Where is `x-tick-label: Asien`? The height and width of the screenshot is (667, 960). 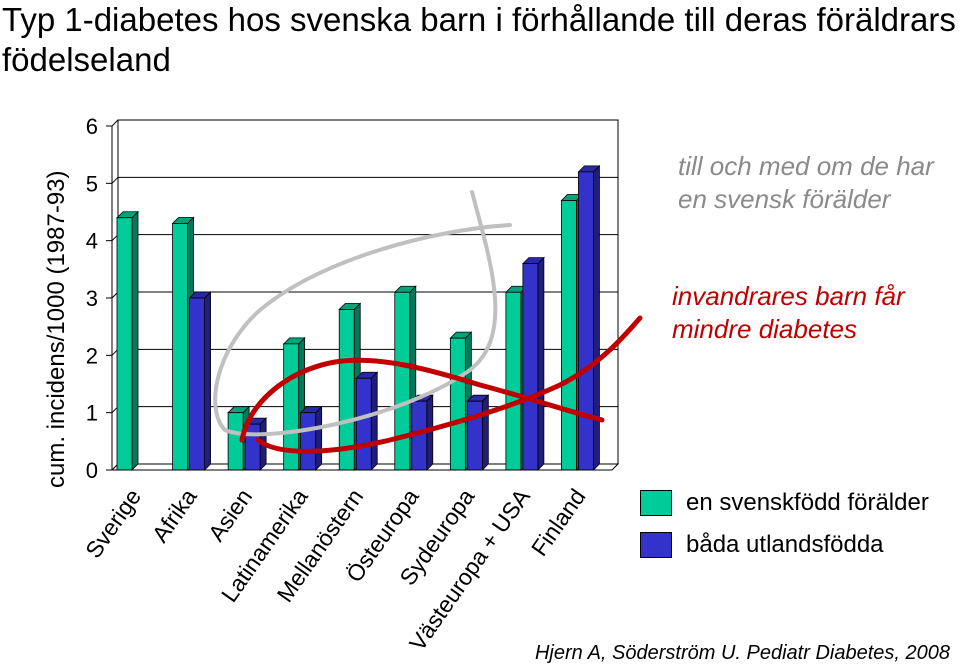
x-tick-label: Asien is located at coordinates (230, 515).